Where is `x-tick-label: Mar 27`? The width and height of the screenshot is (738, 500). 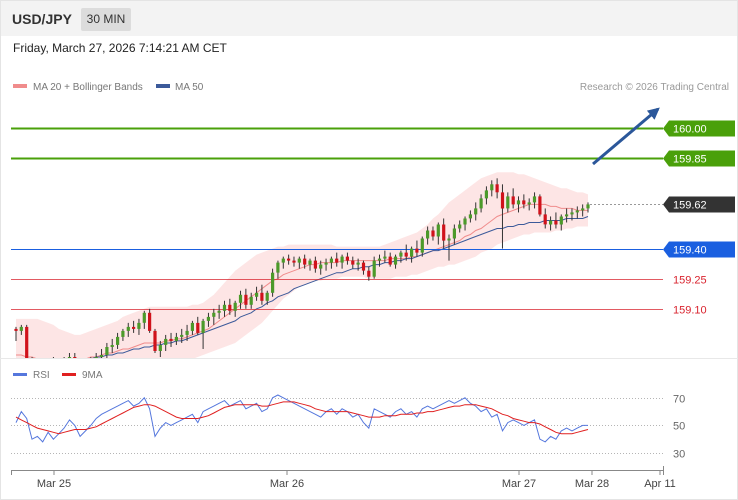
x-tick-label: Mar 27 is located at coordinates (519, 484).